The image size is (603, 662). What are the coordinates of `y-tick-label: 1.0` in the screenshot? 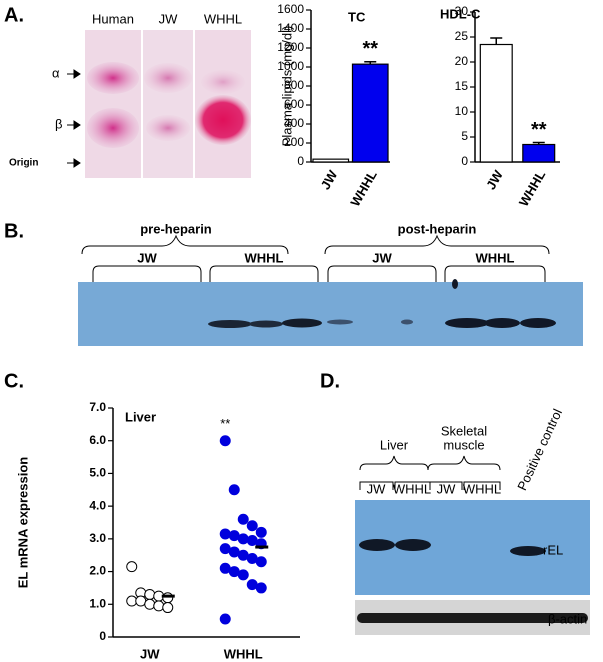 It's located at (97, 603).